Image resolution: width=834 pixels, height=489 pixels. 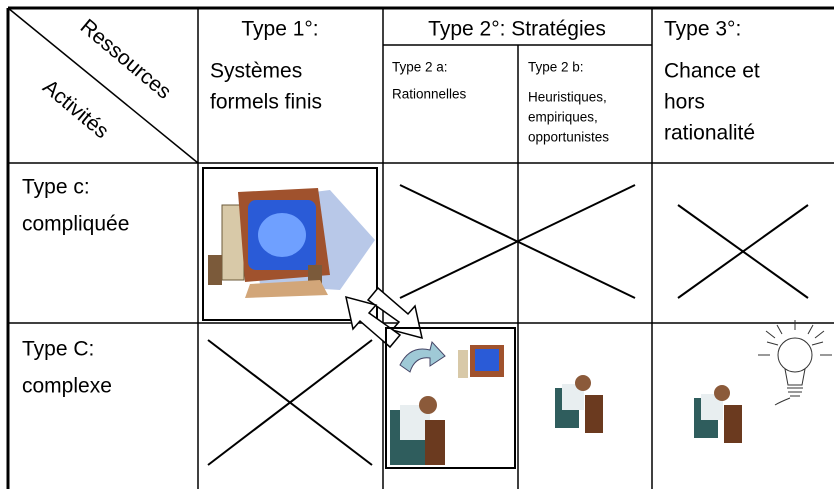 What do you see at coordinates (290, 244) in the screenshot?
I see `computer-icon` at bounding box center [290, 244].